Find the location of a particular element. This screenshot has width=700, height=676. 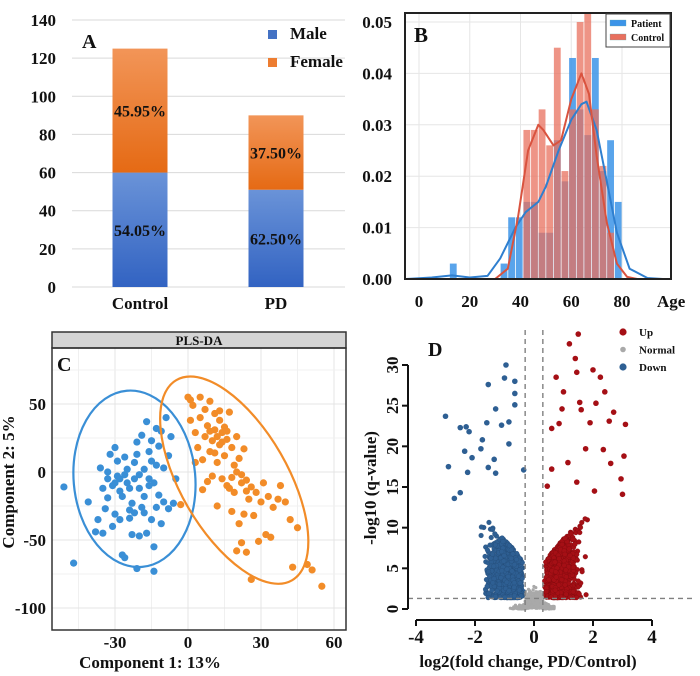

legend-label-down: Down is located at coordinates (653, 368).